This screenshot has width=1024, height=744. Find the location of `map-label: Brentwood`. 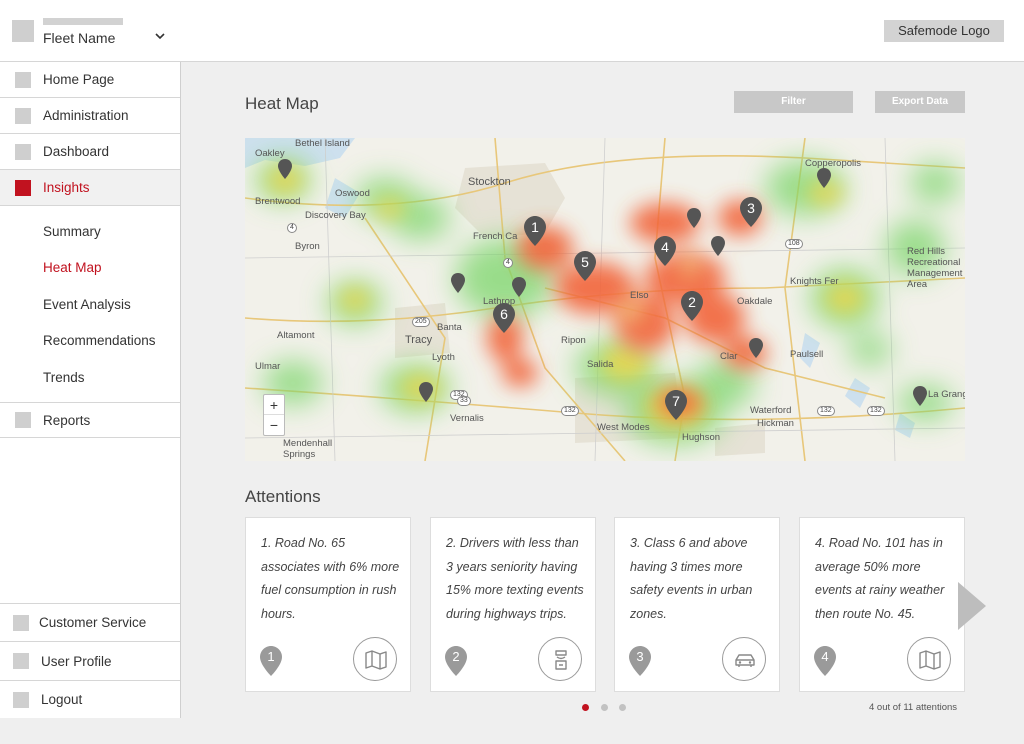

map-label: Brentwood is located at coordinates (278, 201).